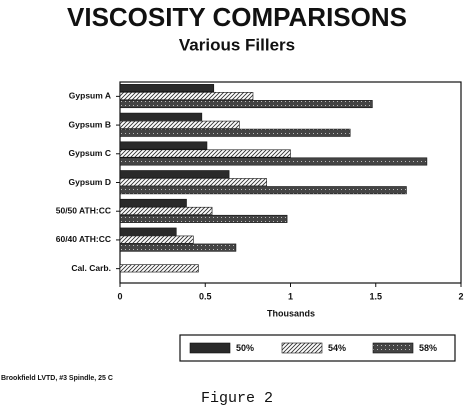 This screenshot has height=413, width=475. I want to click on y-tick-label: Gypsum D, so click(89, 182).